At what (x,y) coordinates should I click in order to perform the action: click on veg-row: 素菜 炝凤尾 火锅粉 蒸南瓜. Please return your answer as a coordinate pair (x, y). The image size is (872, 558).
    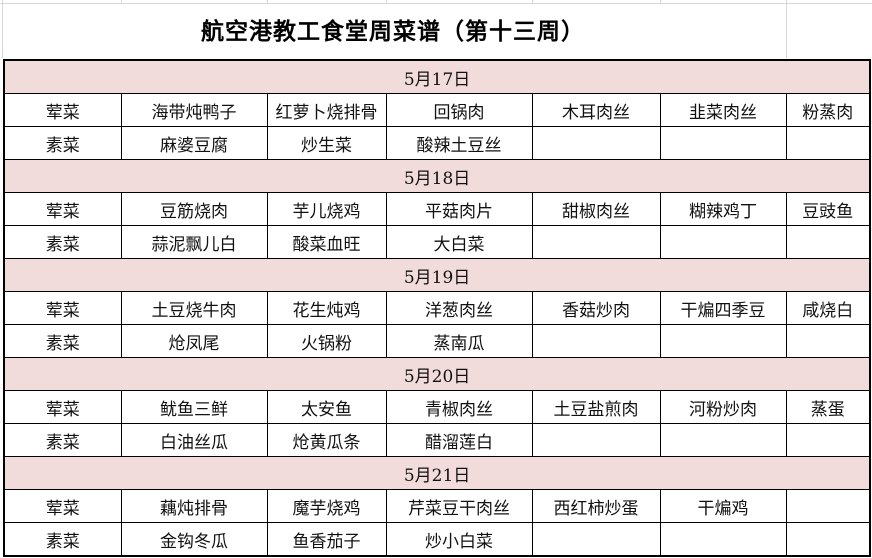
    Looking at the image, I should click on (437, 341).